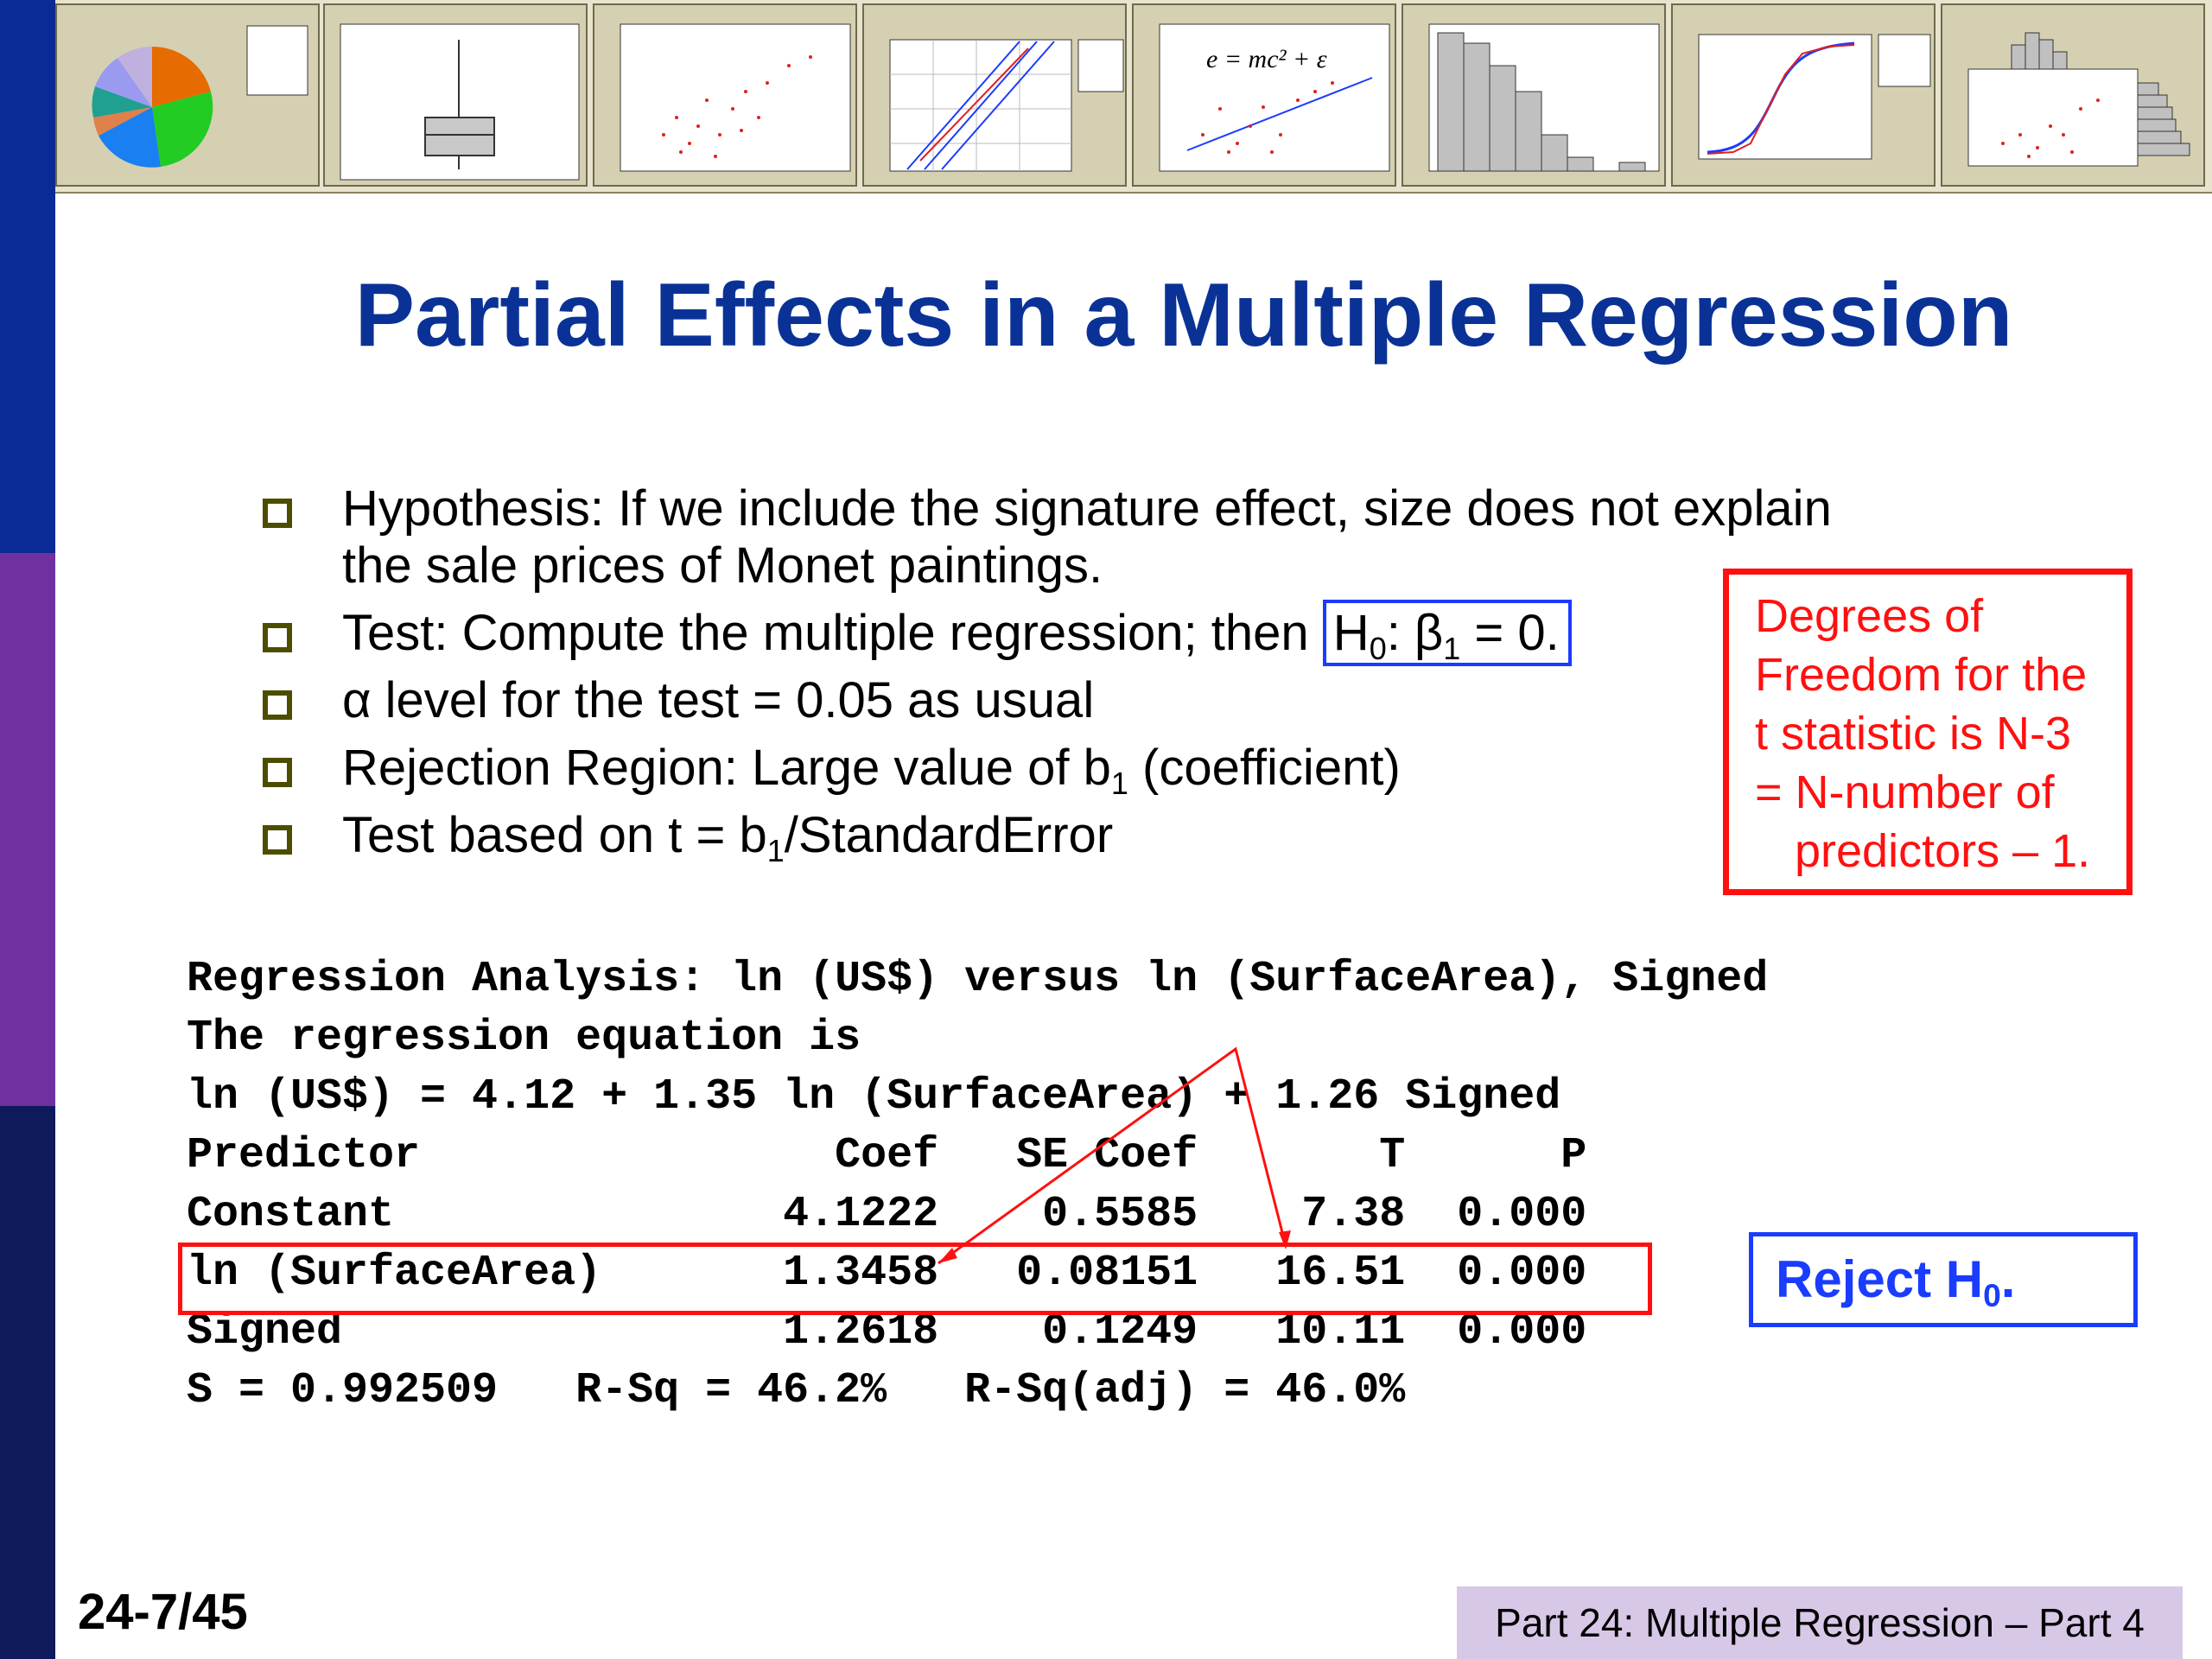 Image resolution: width=2212 pixels, height=1659 pixels. Describe the element at coordinates (1943, 1279) in the screenshot. I see `reject-h0-callout: Reject H0.` at that location.